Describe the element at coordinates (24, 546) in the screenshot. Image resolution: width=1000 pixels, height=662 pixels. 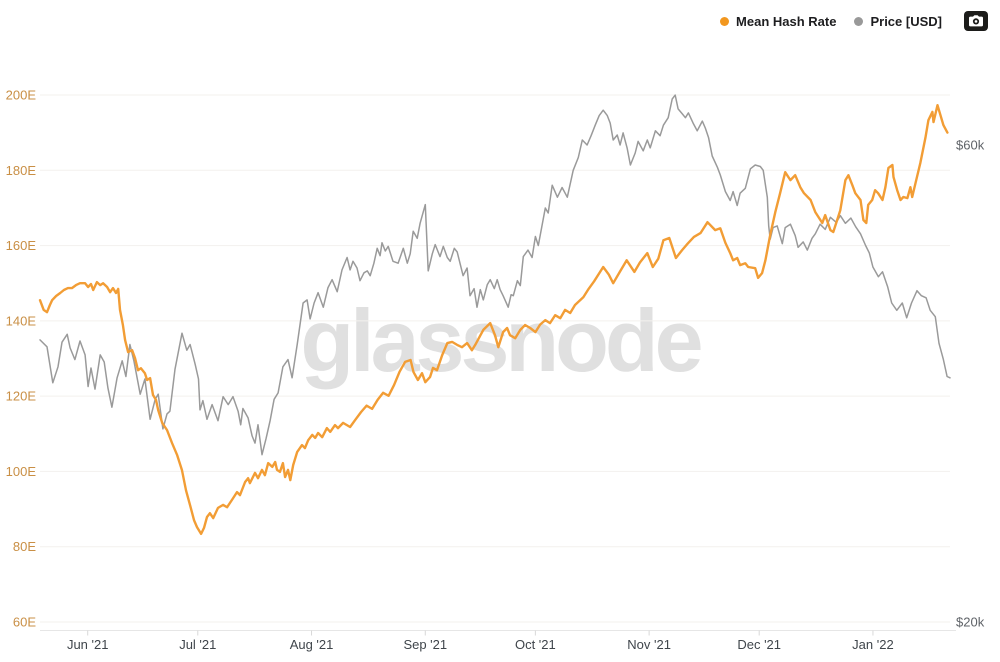
I see `y-axis-left-tick-label: 80E` at that location.